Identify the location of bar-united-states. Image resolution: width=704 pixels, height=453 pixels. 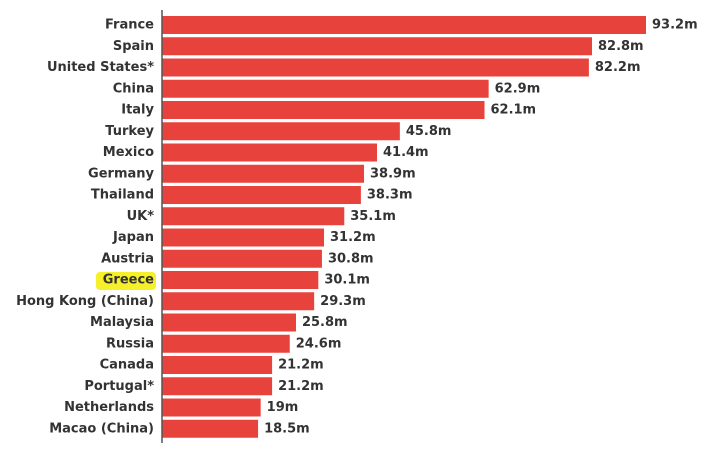
(375, 67).